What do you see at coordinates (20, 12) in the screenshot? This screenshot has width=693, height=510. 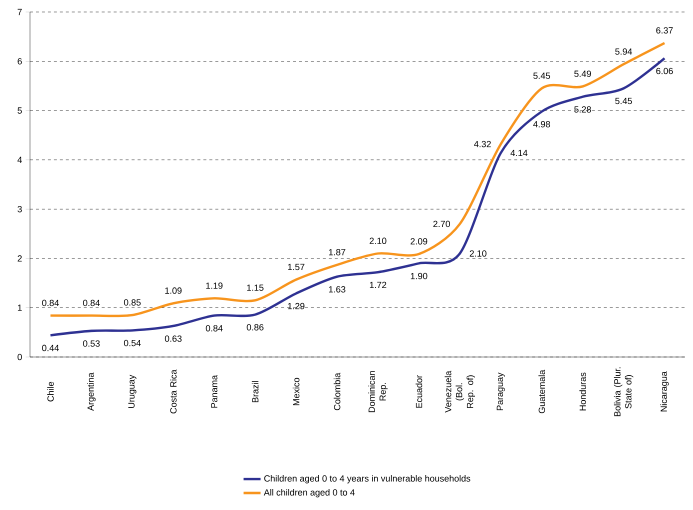 I see `y-tick-label: 7` at bounding box center [20, 12].